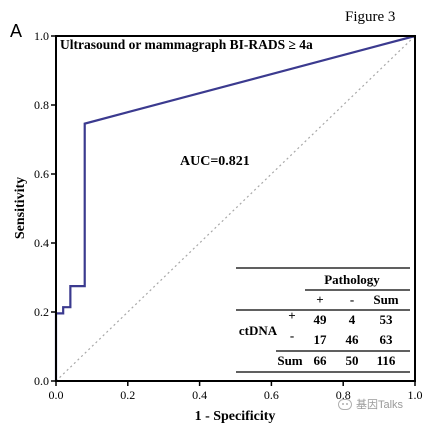 The height and width of the screenshot is (425, 428). Describe the element at coordinates (291, 315) in the screenshot. I see `table-row-label: +` at that location.